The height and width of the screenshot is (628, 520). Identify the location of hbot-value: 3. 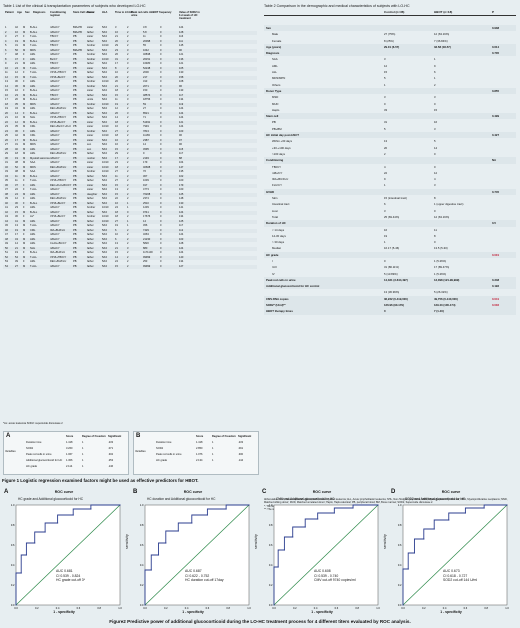
(435, 97).